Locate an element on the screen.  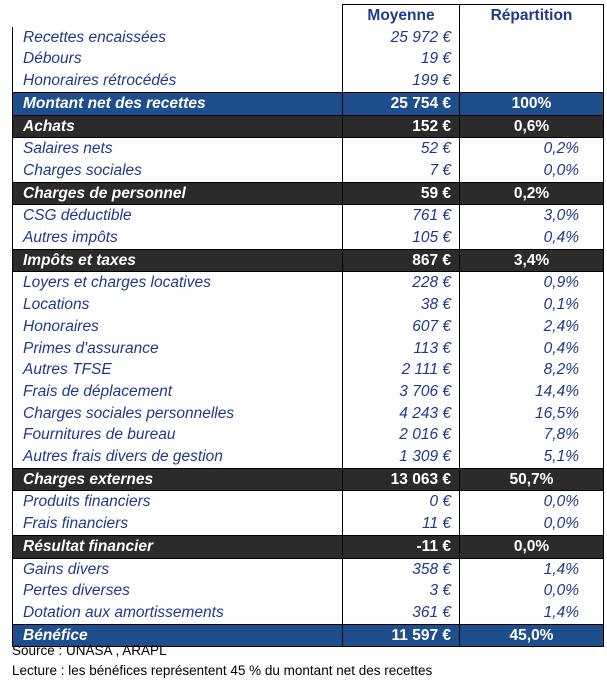
table-row-detail: Autres TFSE 2 111 €8,2% is located at coordinates (308, 370).